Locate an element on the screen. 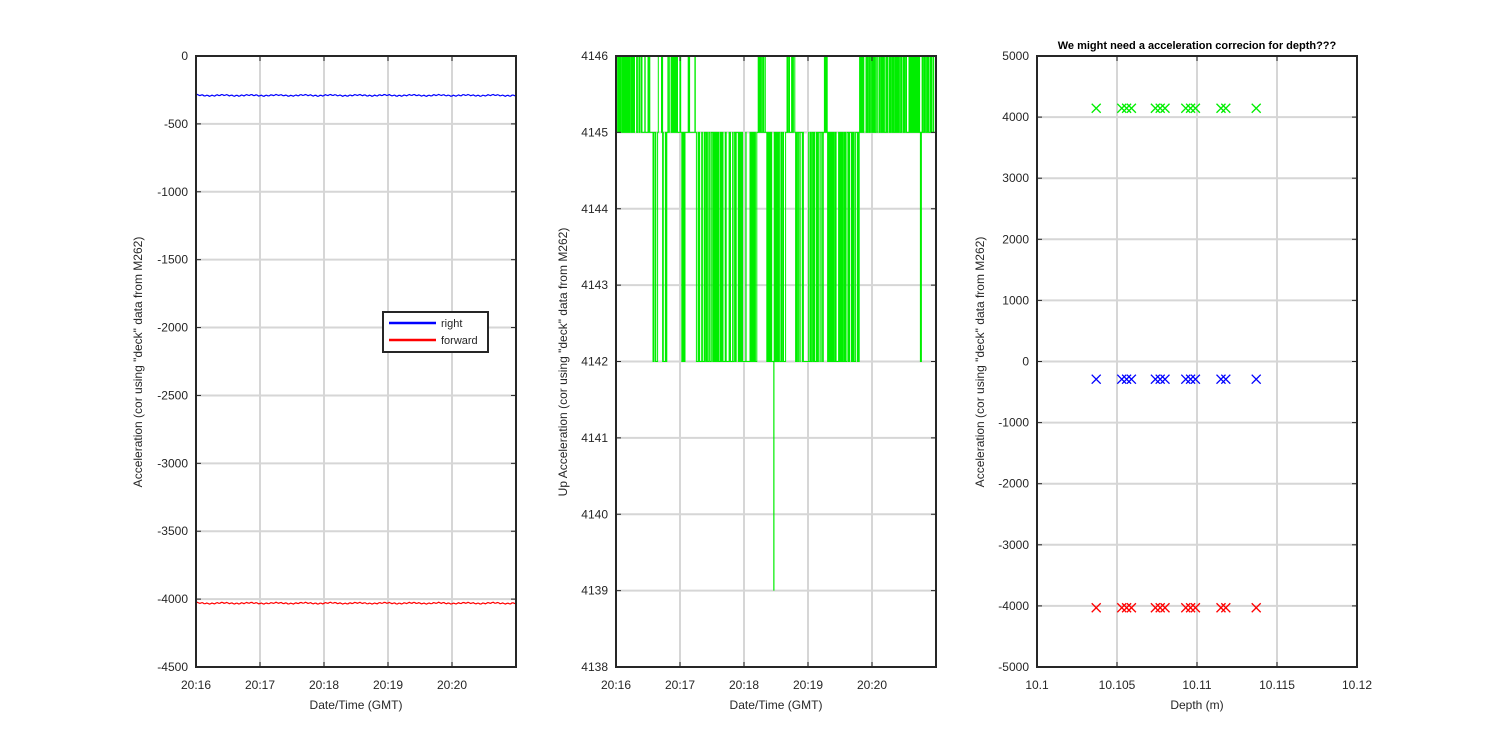 Image resolution: width=1500 pixels, height=750 pixels. y-tick-label: 4000 is located at coordinates (1015, 117).